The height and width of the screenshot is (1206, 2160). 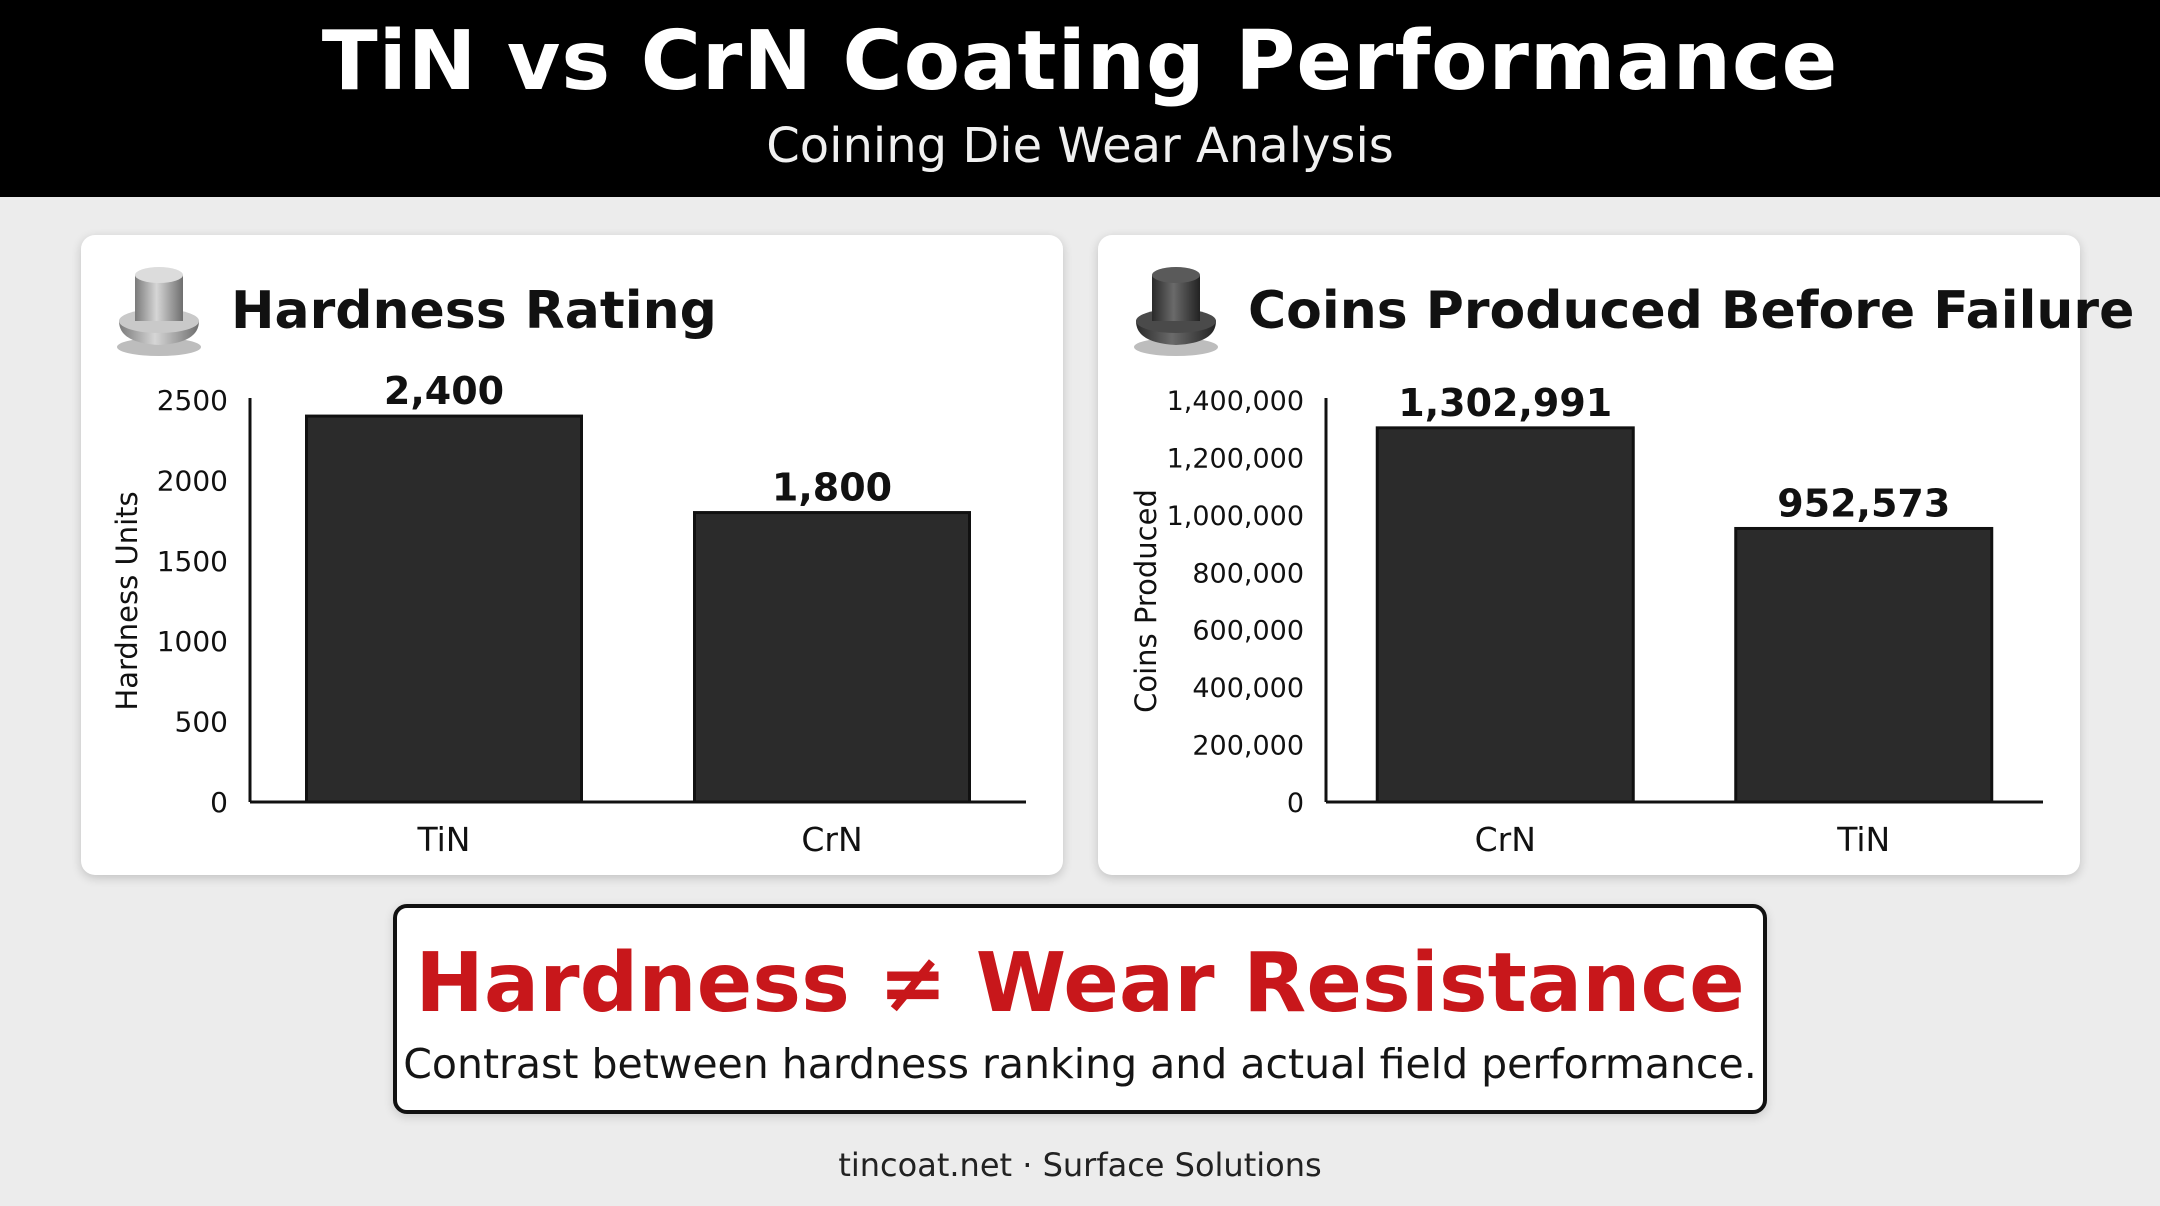 I want to click on y-tick-label: 400,000, so click(x=1248, y=688).